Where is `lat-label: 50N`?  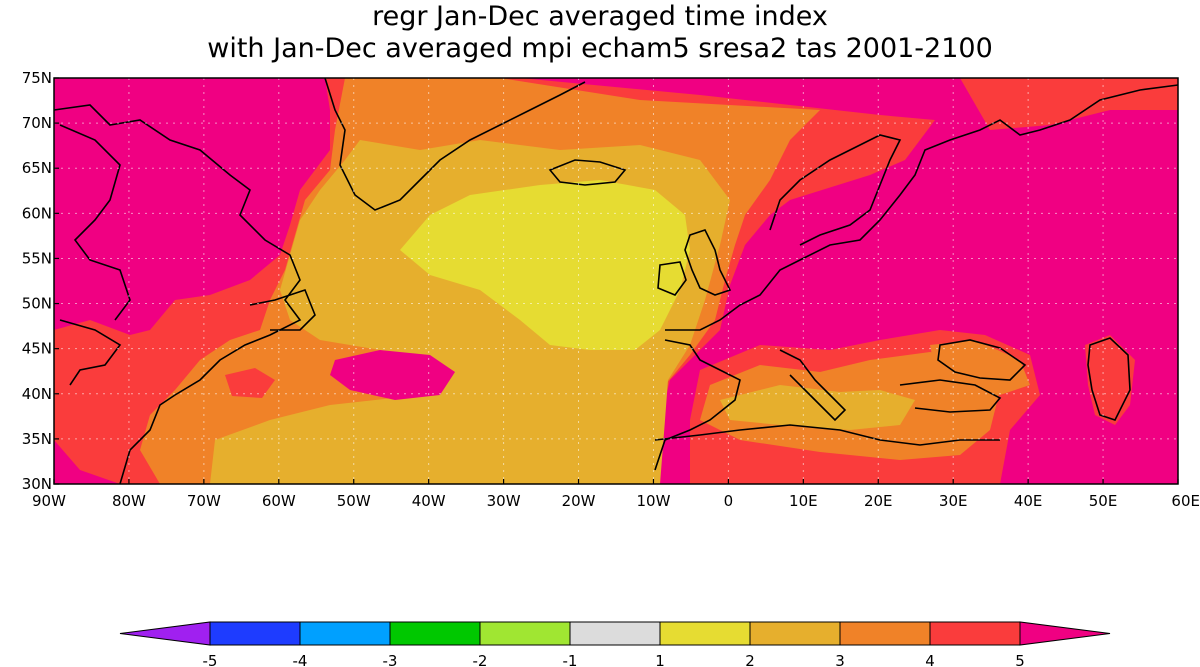 lat-label: 50N is located at coordinates (37, 304).